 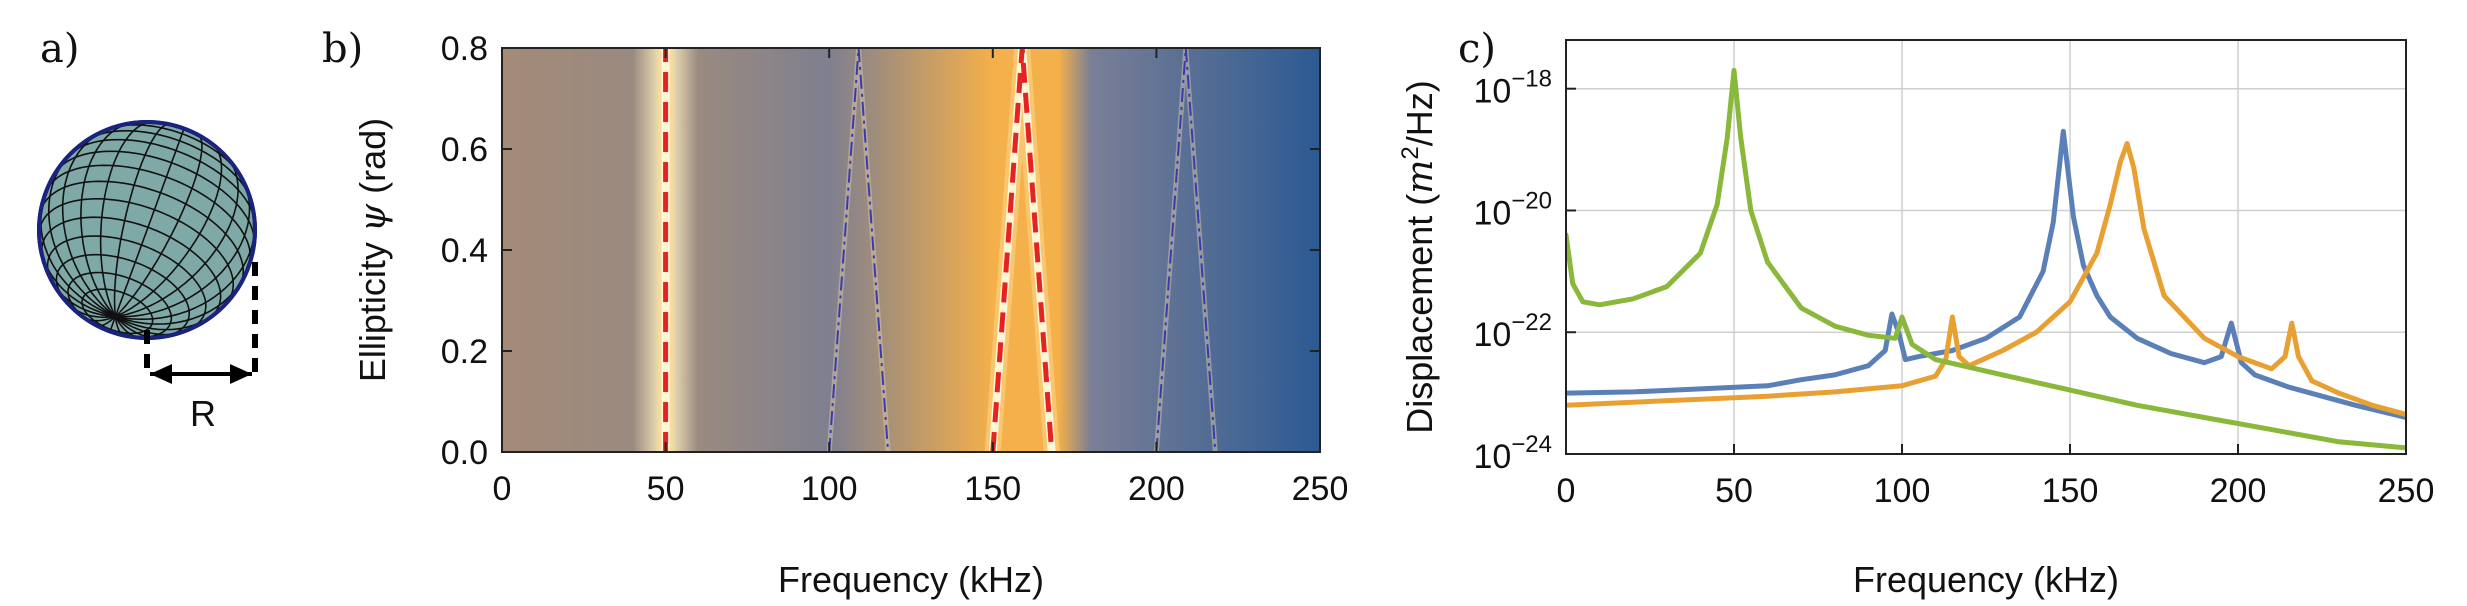 I want to click on heatmap-x-tick-label: 250, so click(x=1320, y=489).